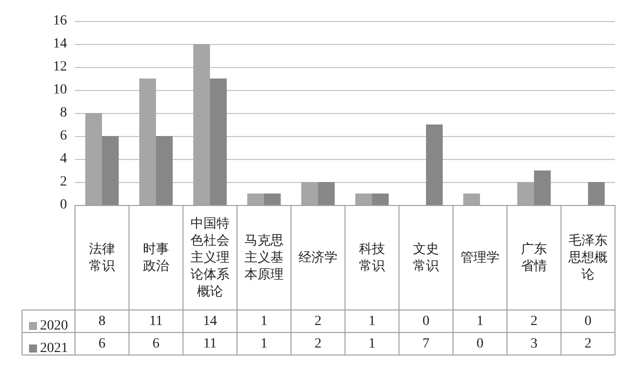  Describe the element at coordinates (63, 113) in the screenshot. I see `y-tick-label: 8` at that location.